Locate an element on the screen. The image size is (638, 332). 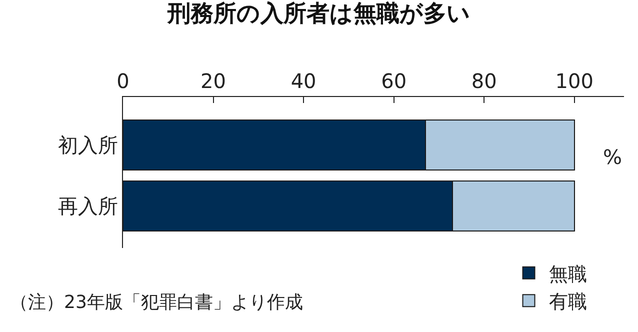
legend-label: 無職 is located at coordinates (567, 274).